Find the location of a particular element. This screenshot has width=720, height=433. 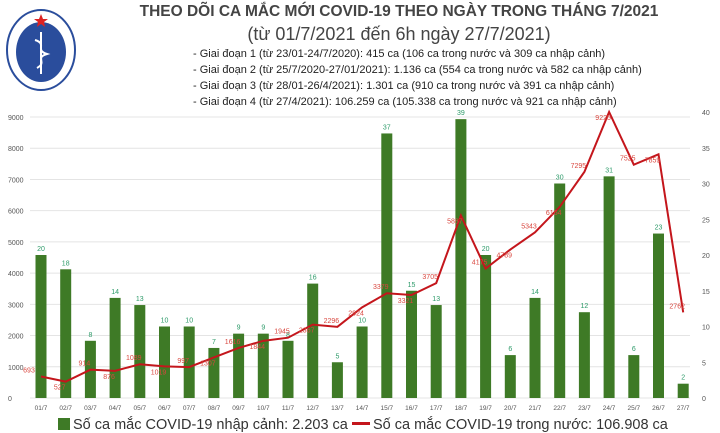

bar-value-label: 30 is located at coordinates (560, 178).